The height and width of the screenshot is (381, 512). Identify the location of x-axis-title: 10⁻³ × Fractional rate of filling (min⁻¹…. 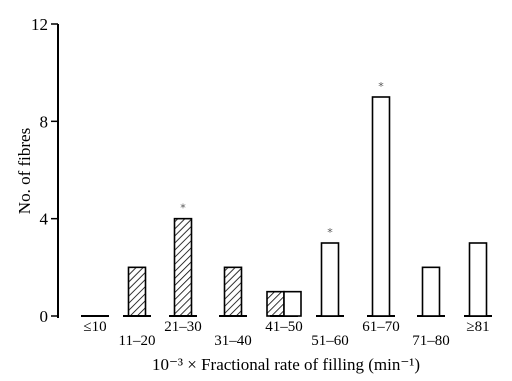
(286, 364).